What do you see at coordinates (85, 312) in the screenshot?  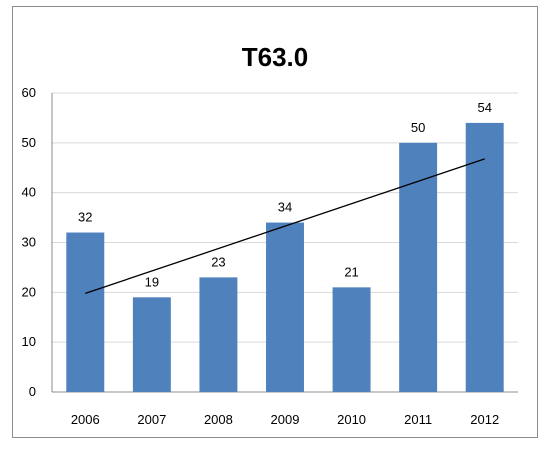 I see `bar-2006` at bounding box center [85, 312].